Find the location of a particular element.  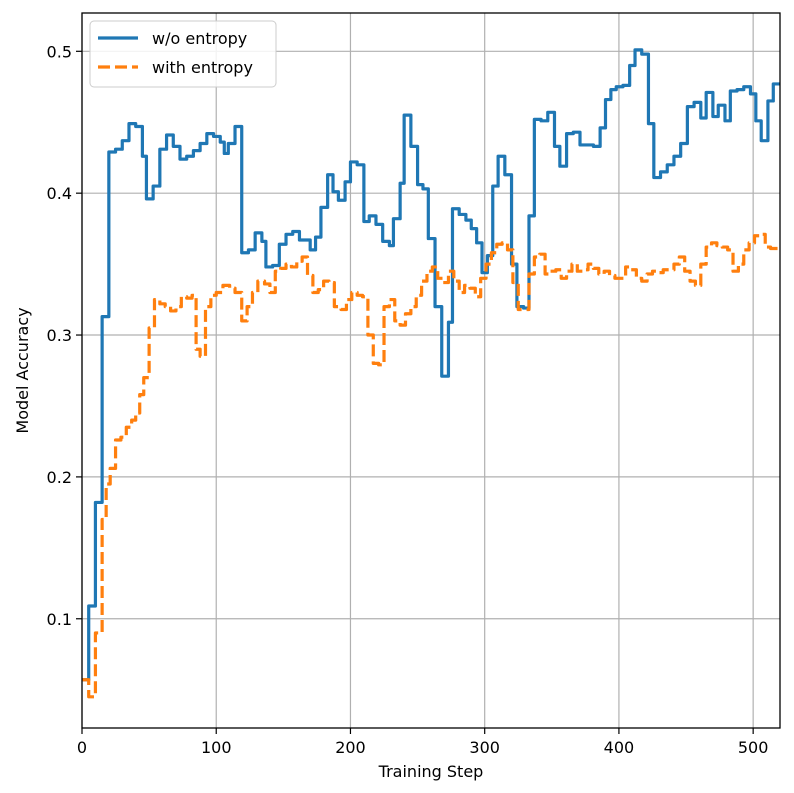

y-tick-label: 0.3 is located at coordinates (59, 335).